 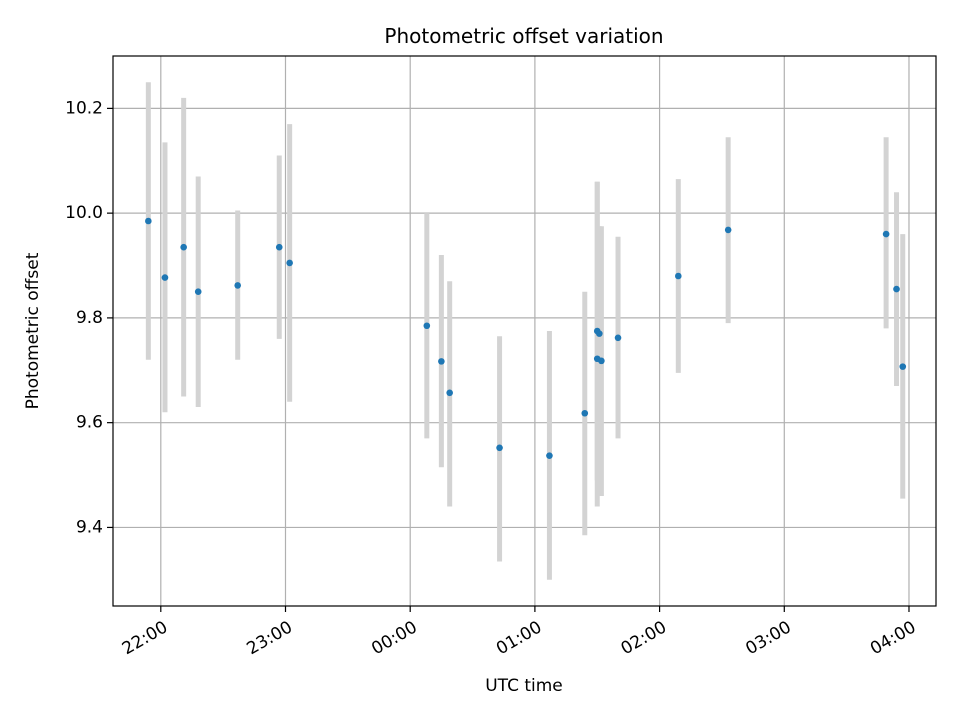 I want to click on y-tick-label: 9.8, so click(x=89, y=318).